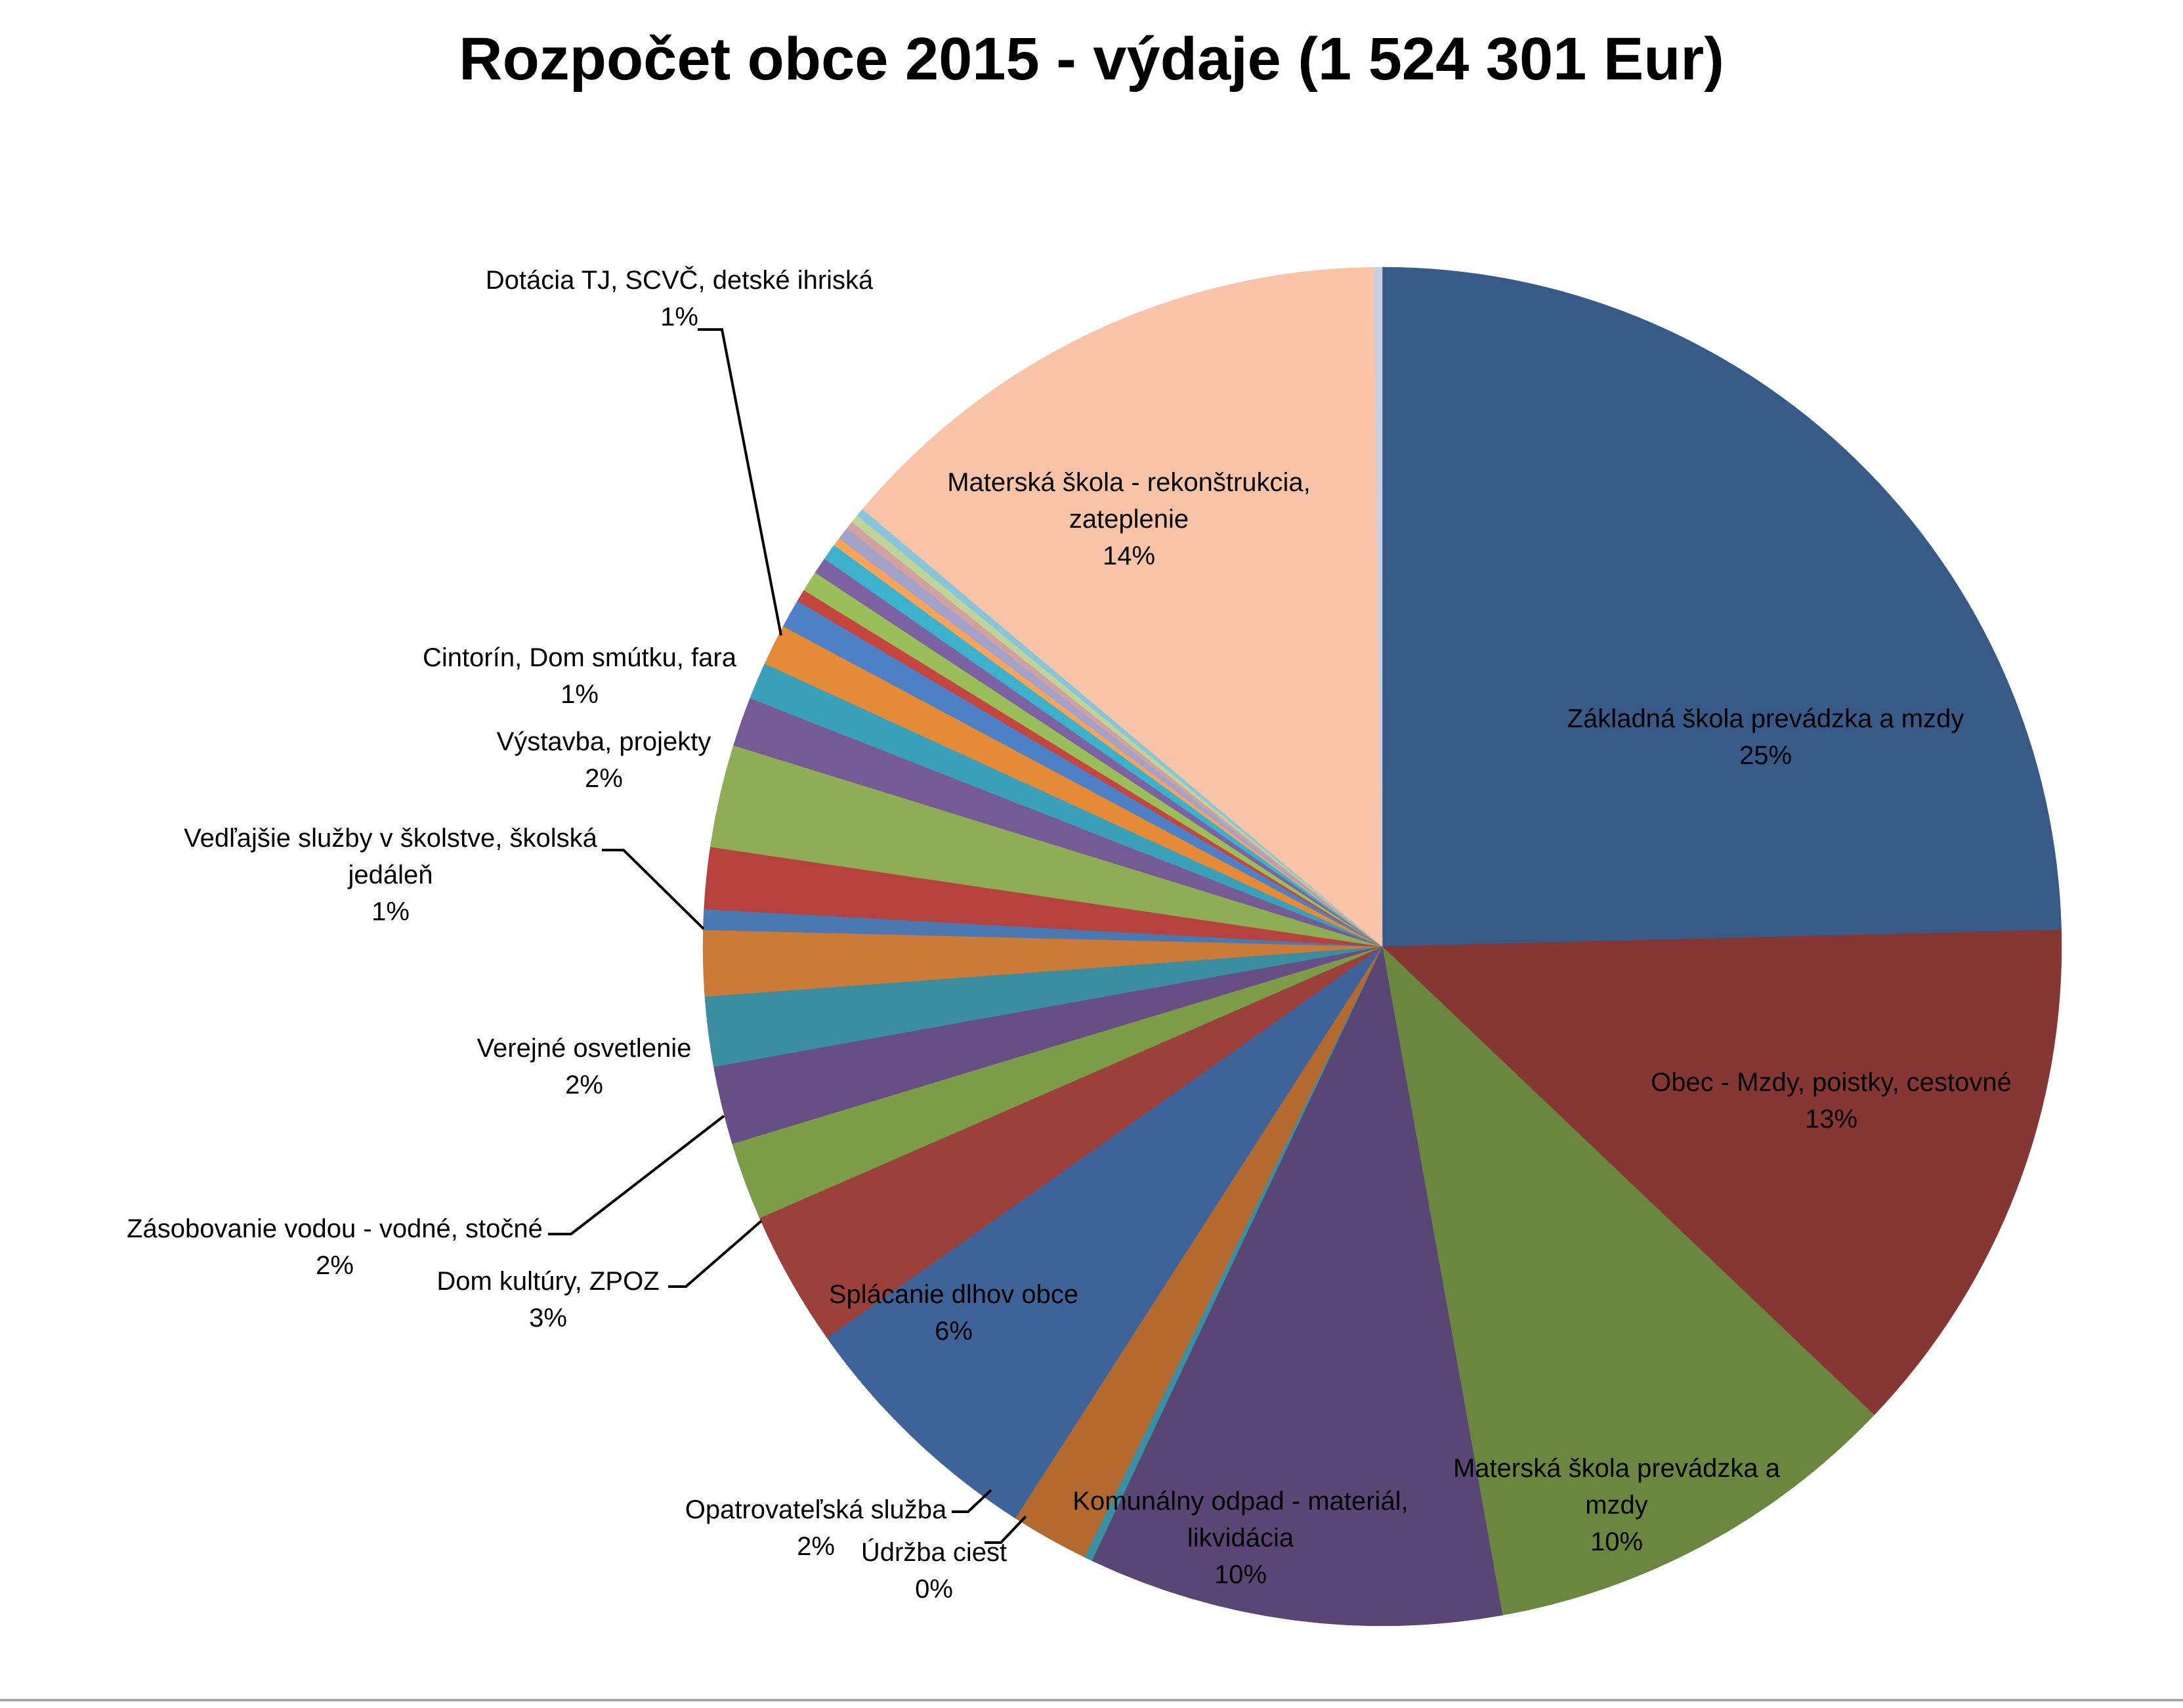 This screenshot has width=2183, height=1708. What do you see at coordinates (1765, 718) in the screenshot?
I see `slice-label-line: Základná škola prevádzka a mzdy` at bounding box center [1765, 718].